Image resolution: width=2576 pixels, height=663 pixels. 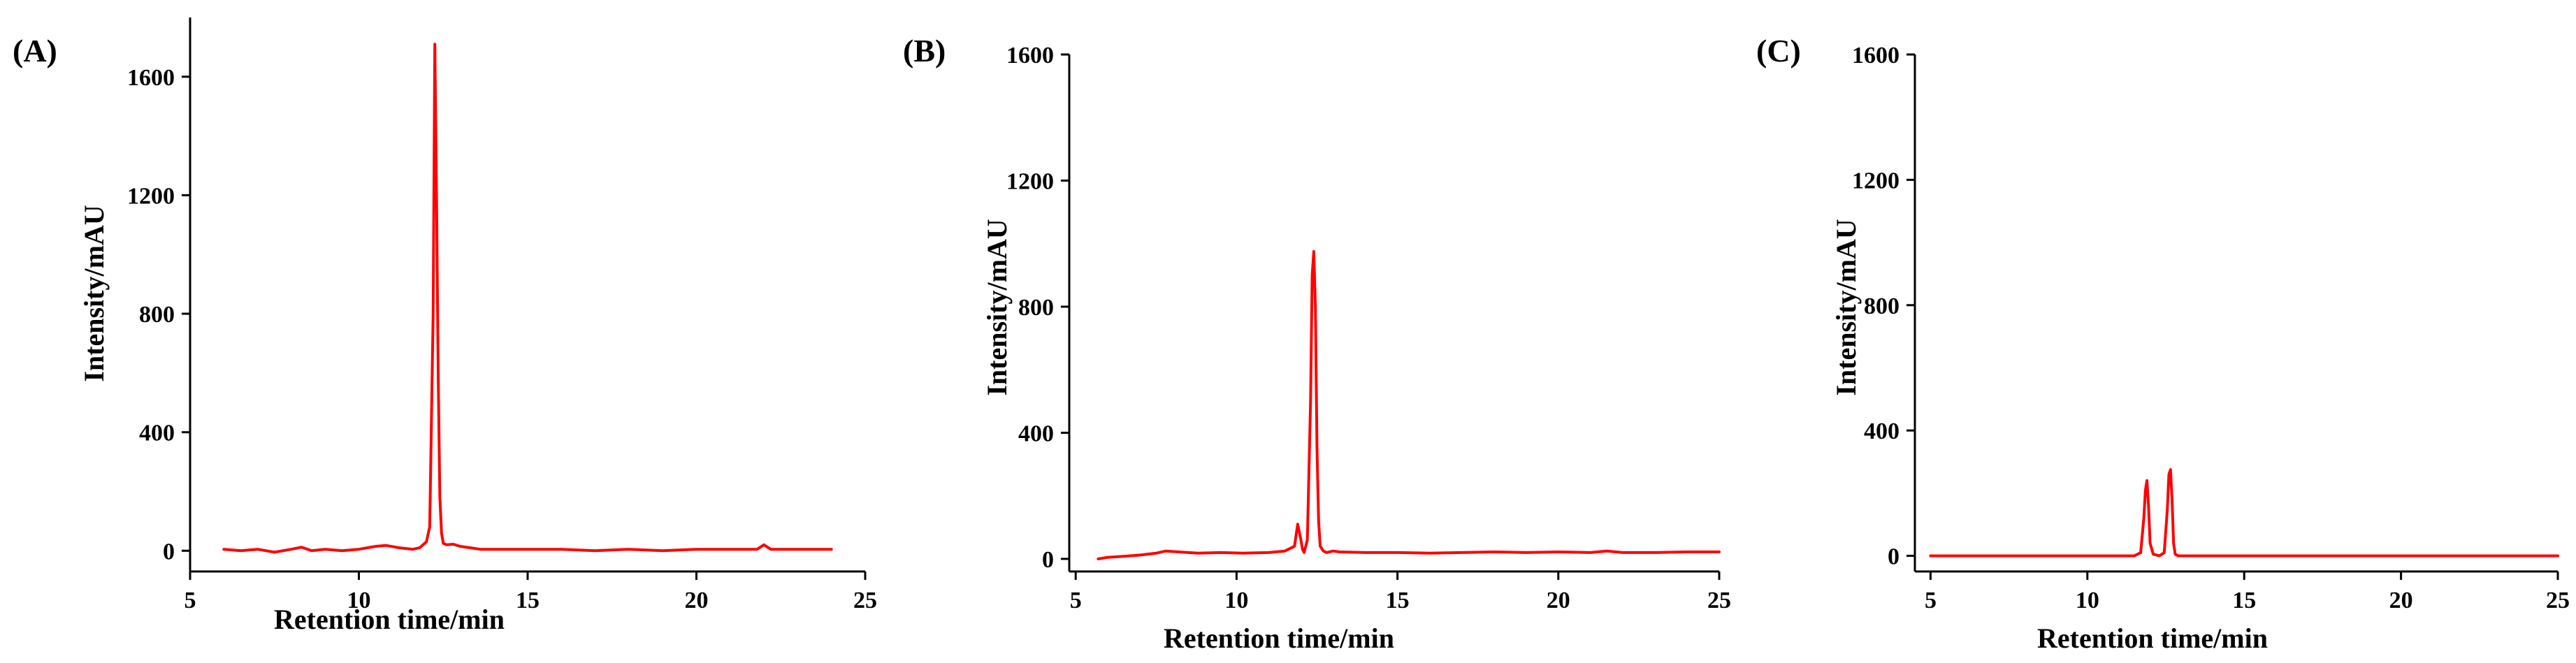 What do you see at coordinates (924, 50) in the screenshot?
I see `panel-label-b: (B)` at bounding box center [924, 50].